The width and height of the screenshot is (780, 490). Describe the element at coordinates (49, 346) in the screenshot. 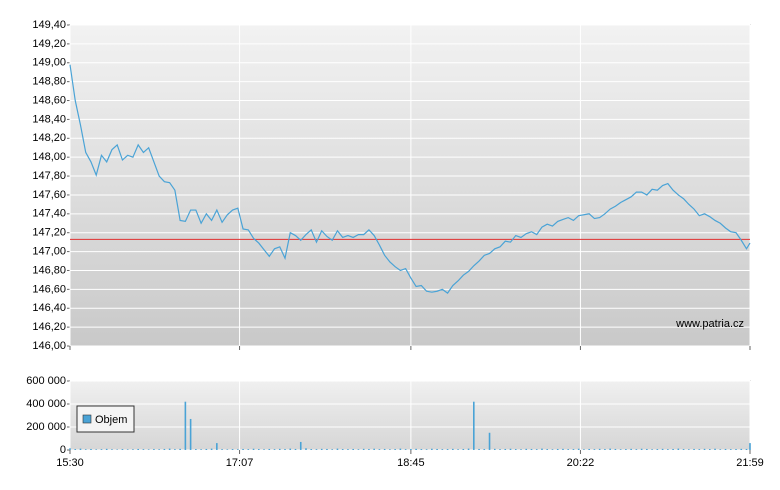

I see `y-tick-label: 146,00` at that location.